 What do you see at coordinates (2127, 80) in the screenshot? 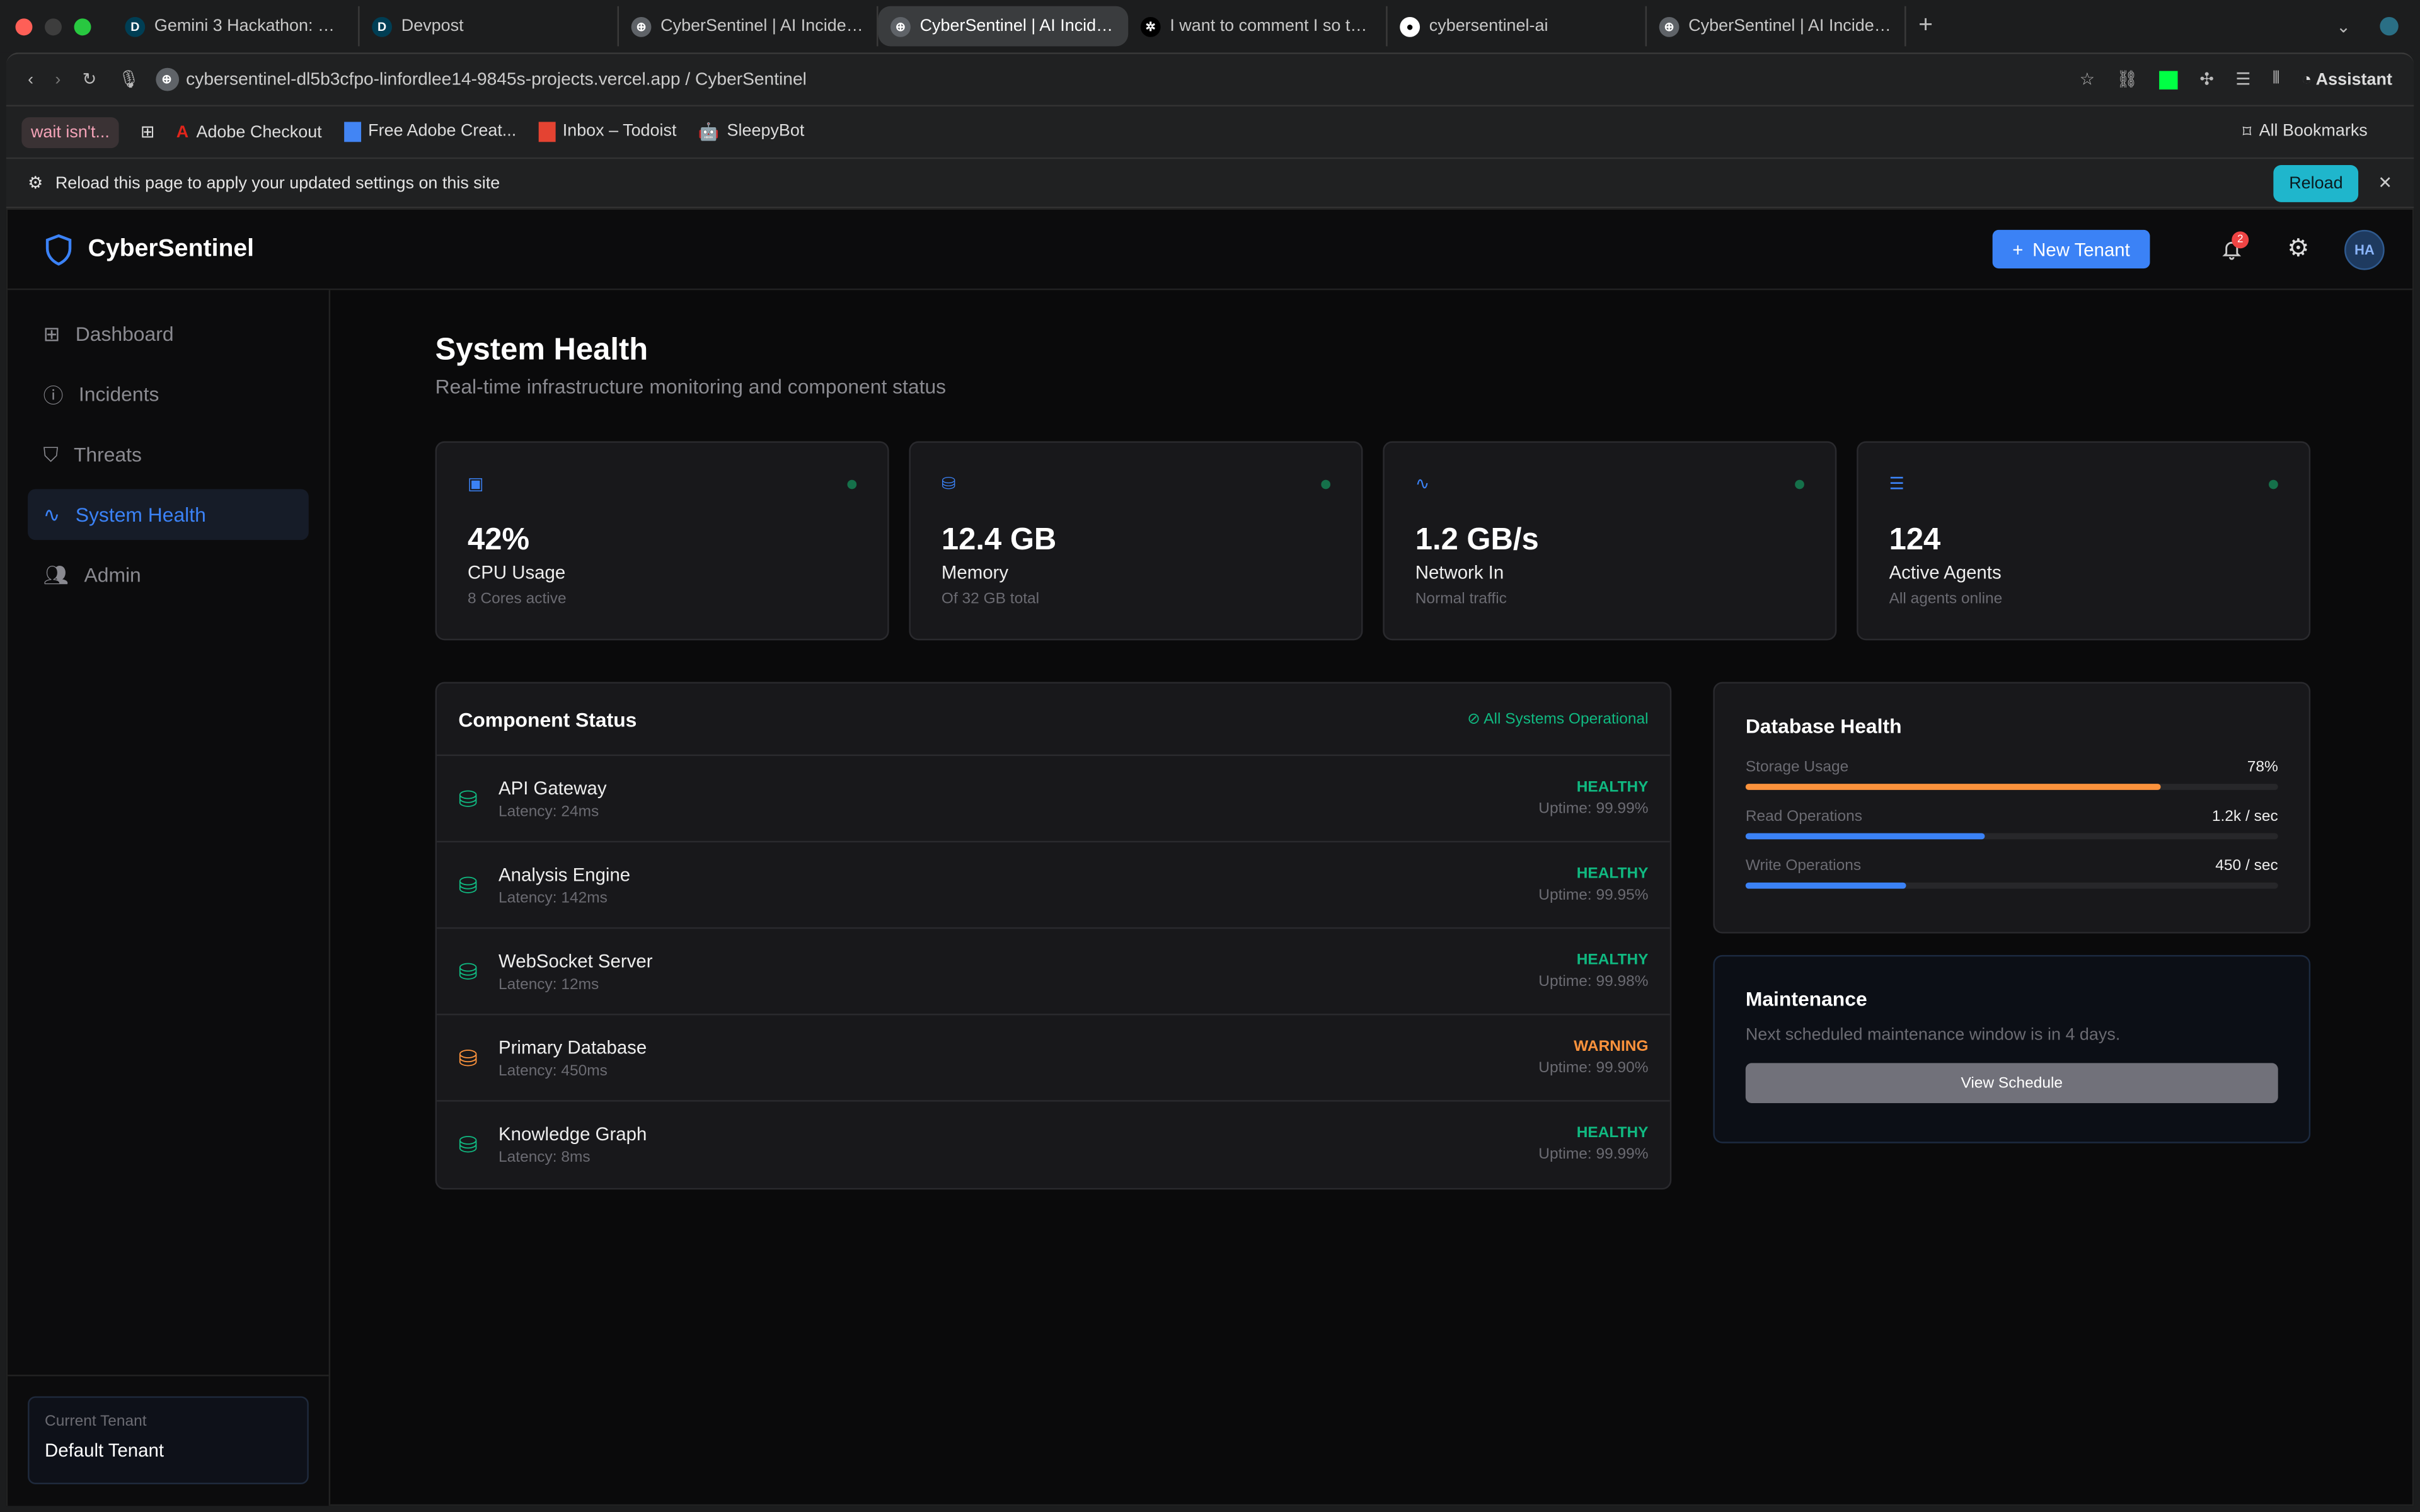
I see `link-icon: ⛓` at bounding box center [2127, 80].